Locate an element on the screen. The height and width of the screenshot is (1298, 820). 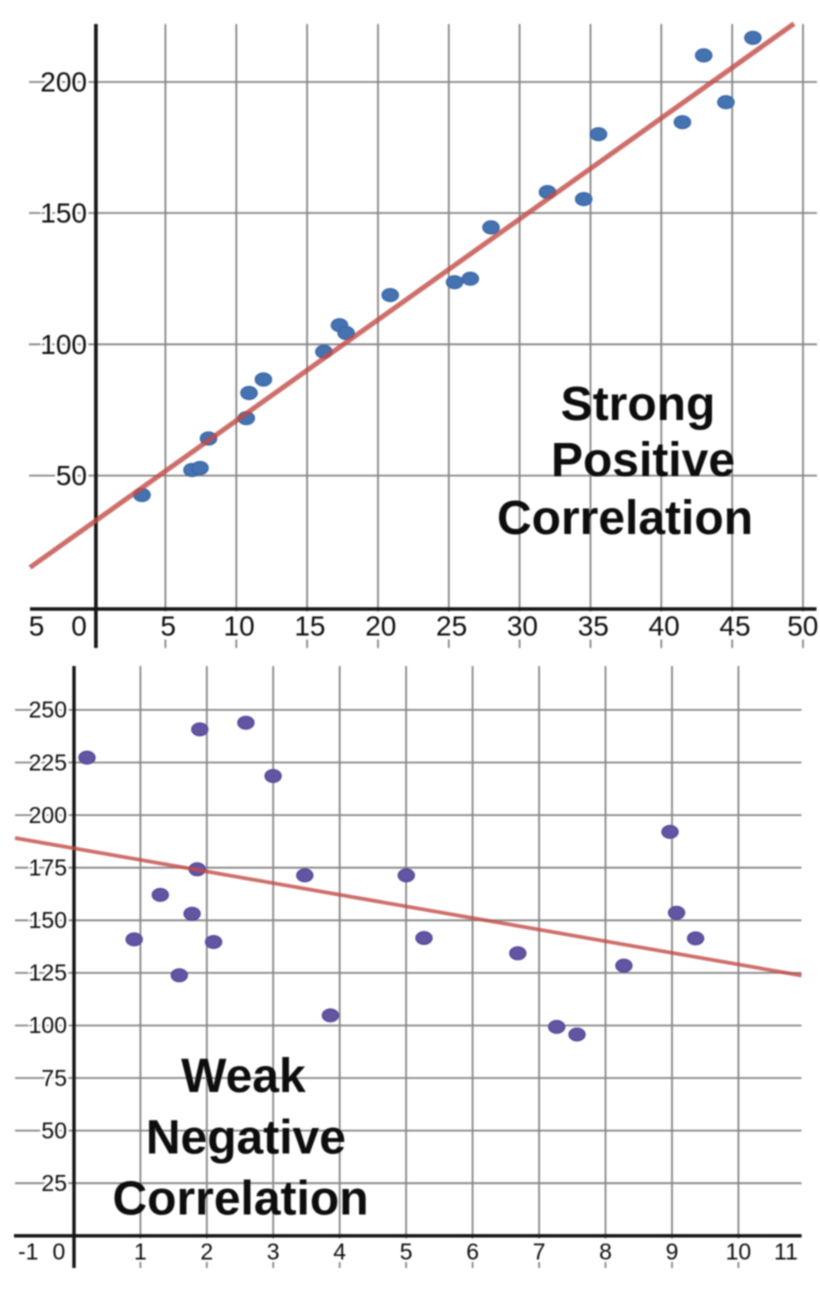
svg-text: 4 is located at coordinates (339, 1252).